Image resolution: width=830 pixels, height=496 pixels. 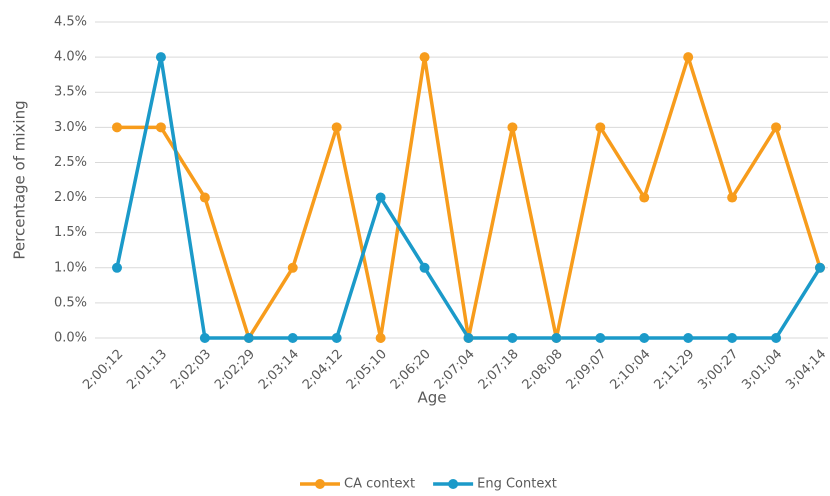 I want to click on x-tick-label: 2;09;07, so click(x=587, y=370).